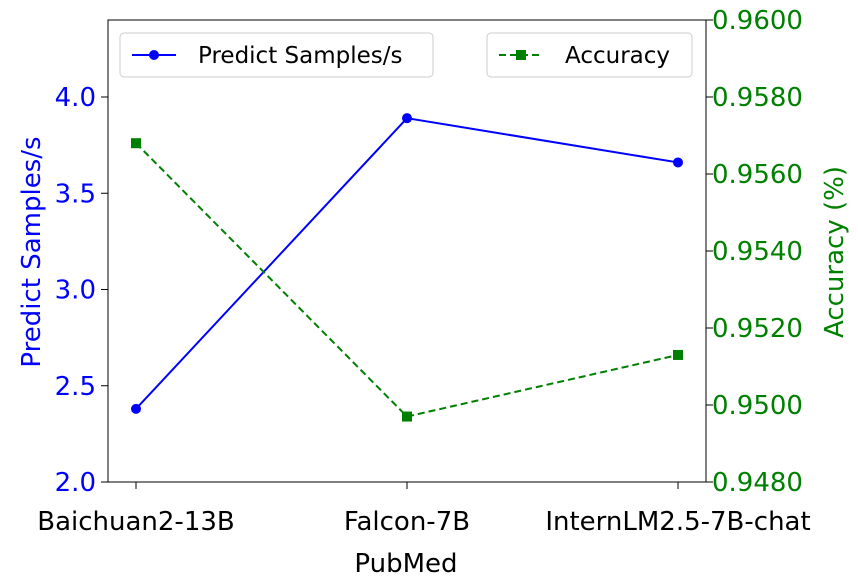 Image resolution: width=858 pixels, height=588 pixels. I want to click on left-tick-label: 3.0, so click(75, 291).